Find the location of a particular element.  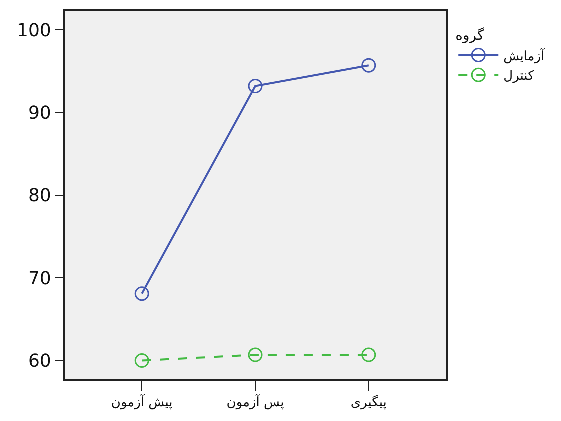

legend-label: آزمایش is located at coordinates (525, 55).